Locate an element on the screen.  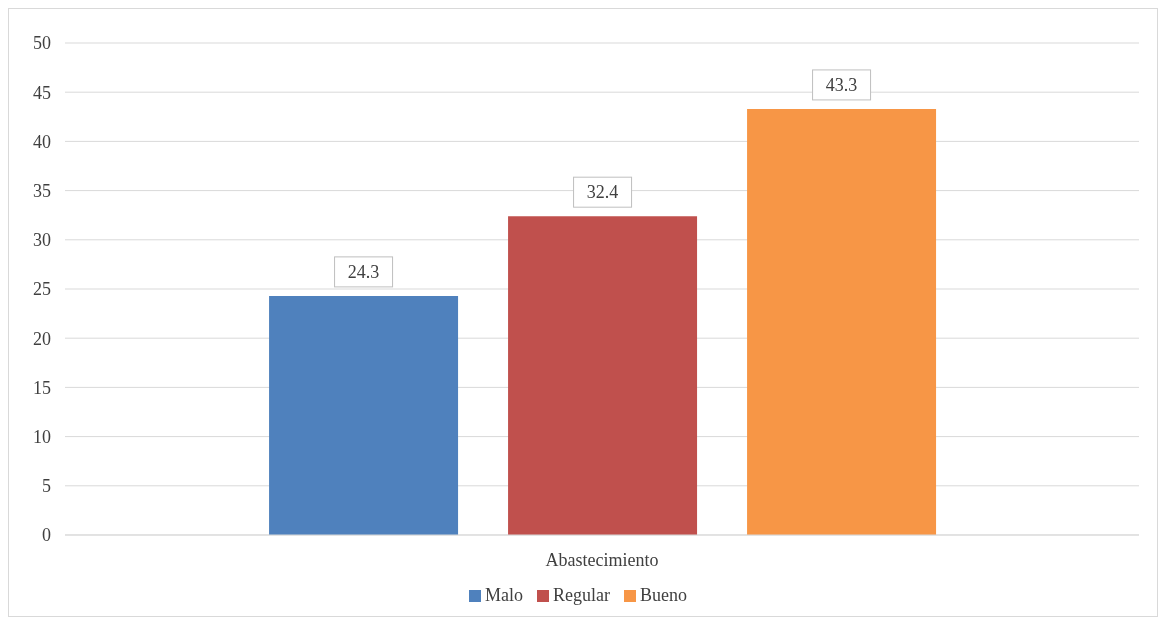
y-tick-label: 25 is located at coordinates (42, 289).